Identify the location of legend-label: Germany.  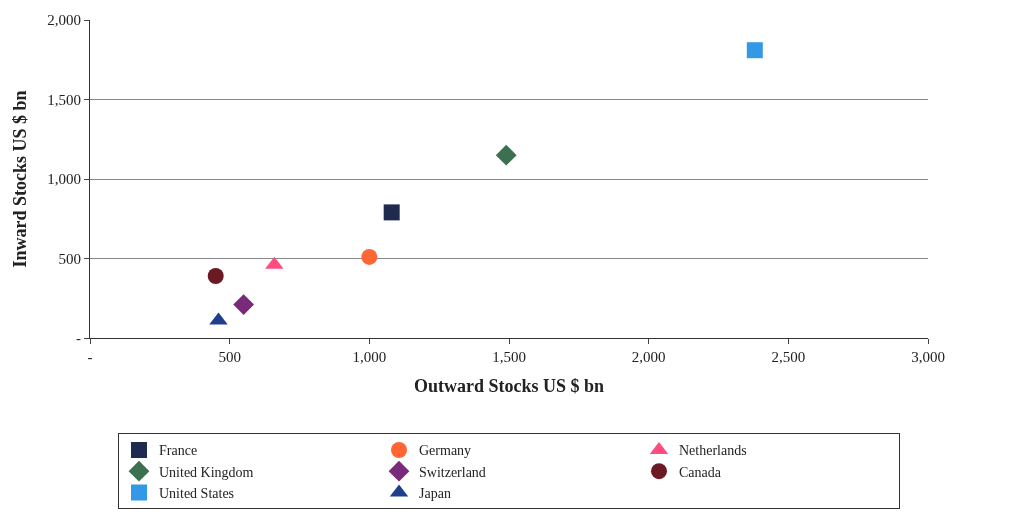
(445, 451).